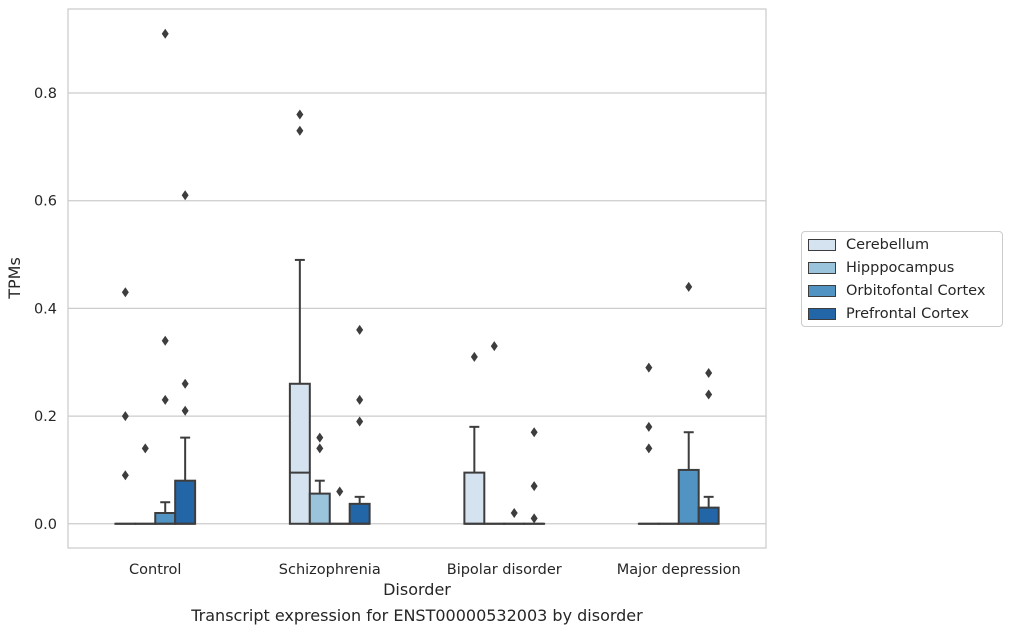 The height and width of the screenshot is (634, 1014). Describe the element at coordinates (822, 291) in the screenshot. I see `legend-swatch-orbitofrontal` at that location.